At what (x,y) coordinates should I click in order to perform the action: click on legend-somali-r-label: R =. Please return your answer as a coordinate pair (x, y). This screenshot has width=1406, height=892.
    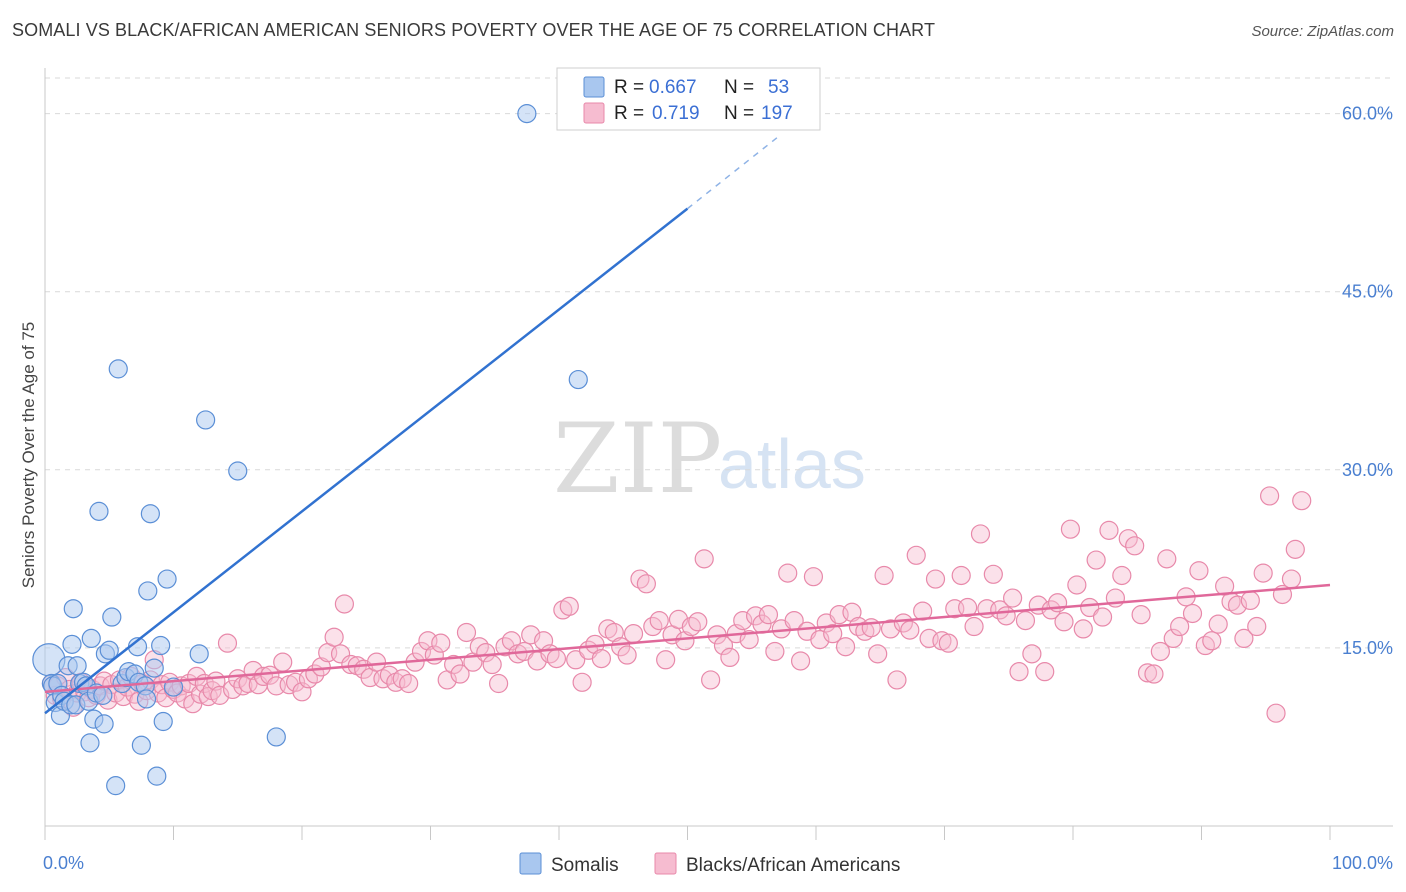
    Looking at the image, I should click on (629, 87).